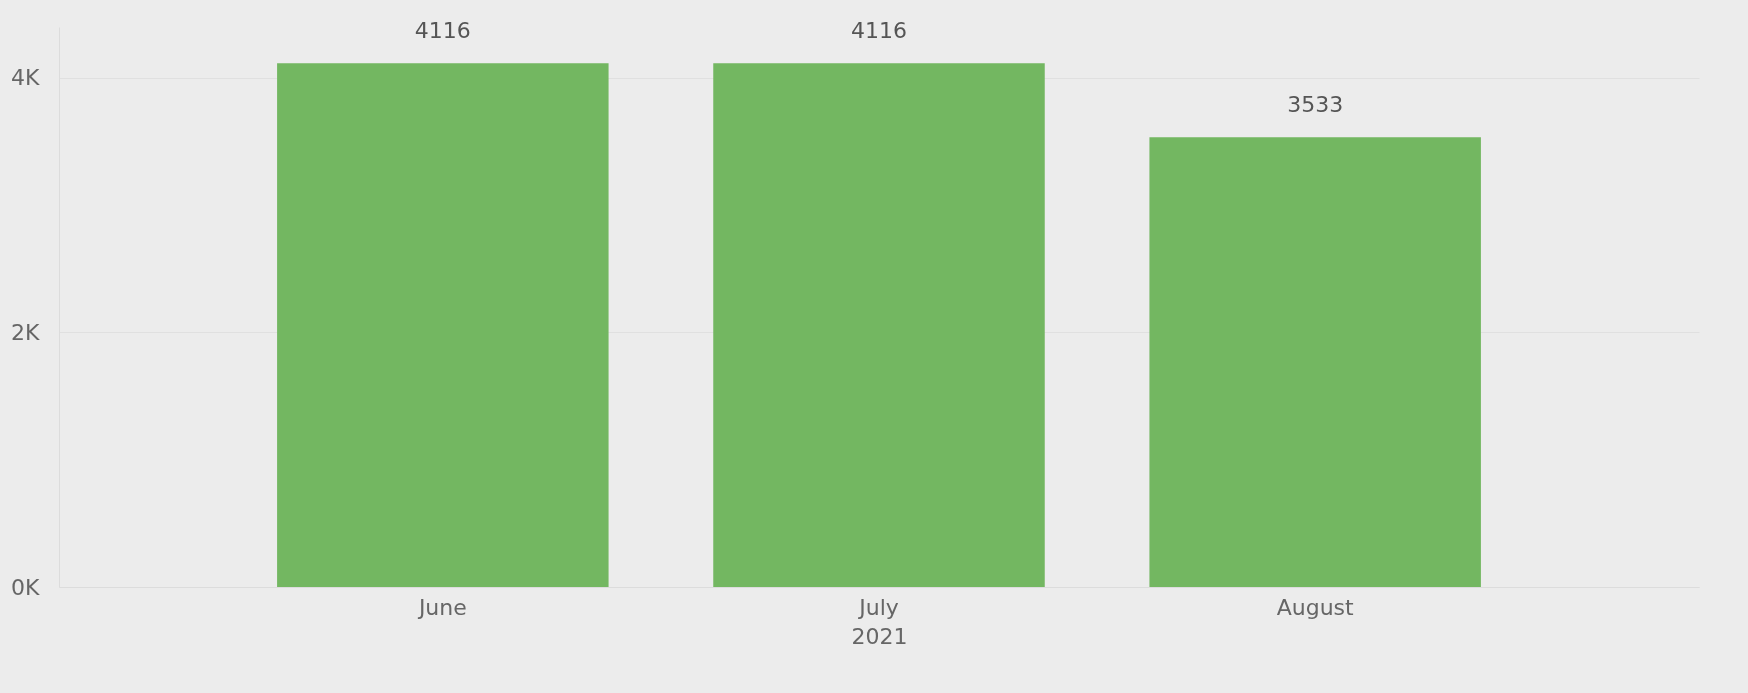 The image size is (1748, 693). I want to click on data-label: 3533, so click(1315, 105).